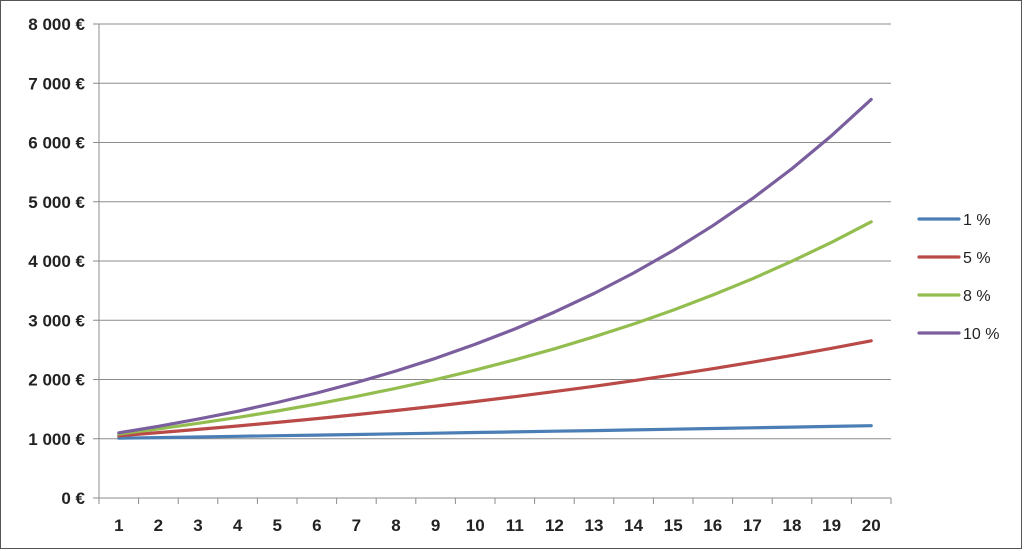 This screenshot has width=1024, height=551. Describe the element at coordinates (977, 296) in the screenshot. I see `legend-label: 8 %` at that location.